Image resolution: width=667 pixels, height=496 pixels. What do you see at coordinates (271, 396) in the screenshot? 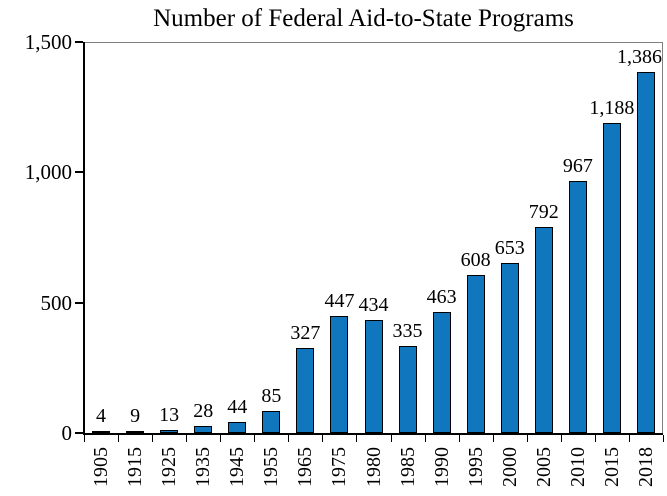
I see `bar-value-label: 85` at bounding box center [271, 396].